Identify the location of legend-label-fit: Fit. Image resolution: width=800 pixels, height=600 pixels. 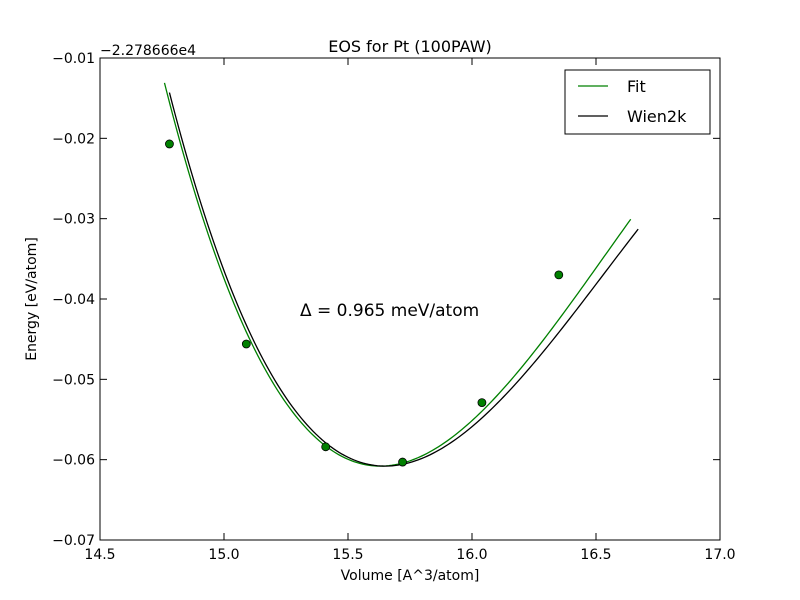
(636, 86).